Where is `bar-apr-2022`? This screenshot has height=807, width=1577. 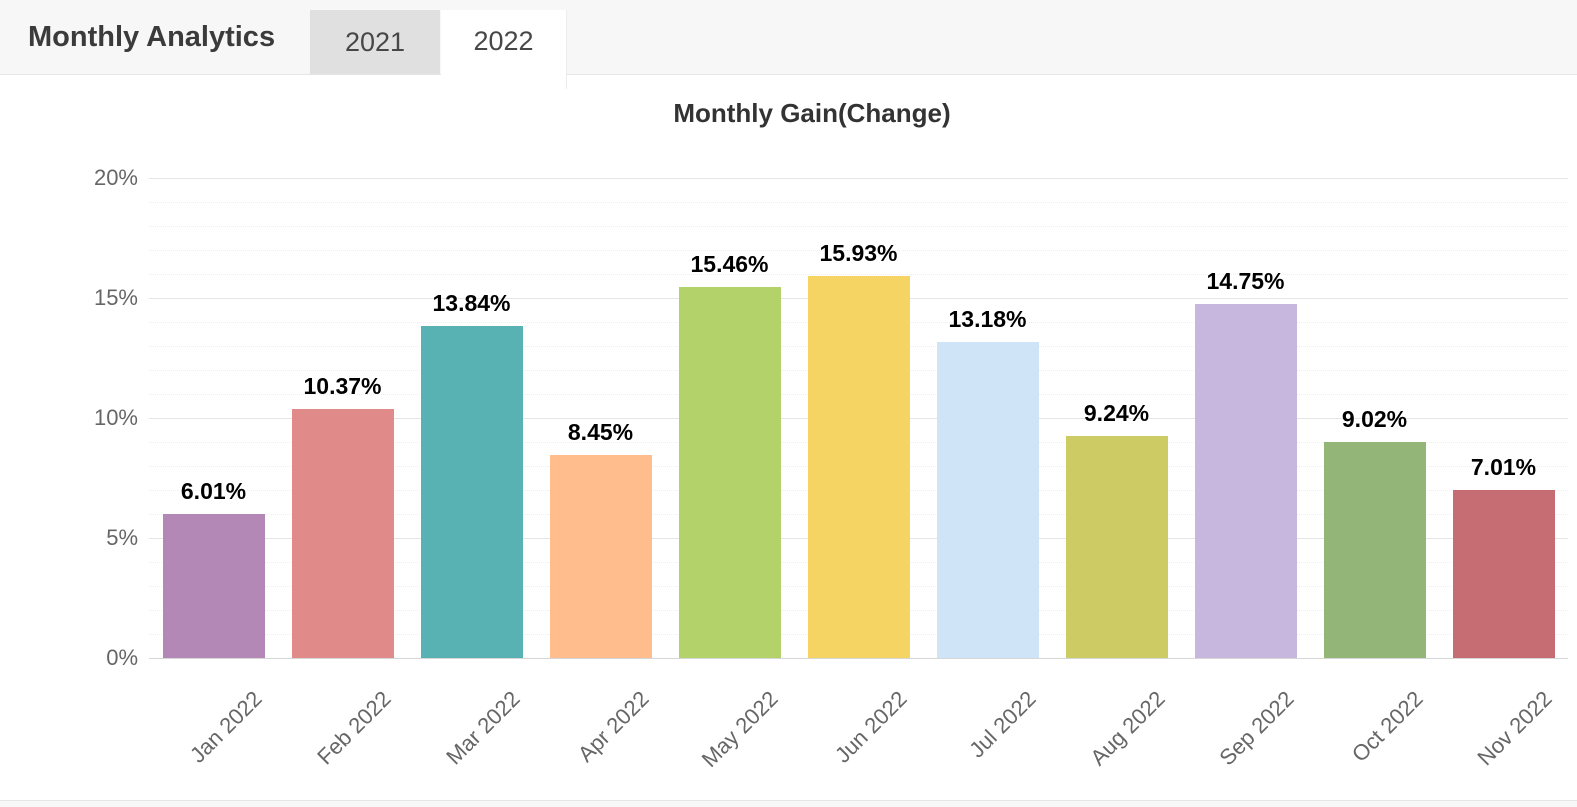 bar-apr-2022 is located at coordinates (600, 556).